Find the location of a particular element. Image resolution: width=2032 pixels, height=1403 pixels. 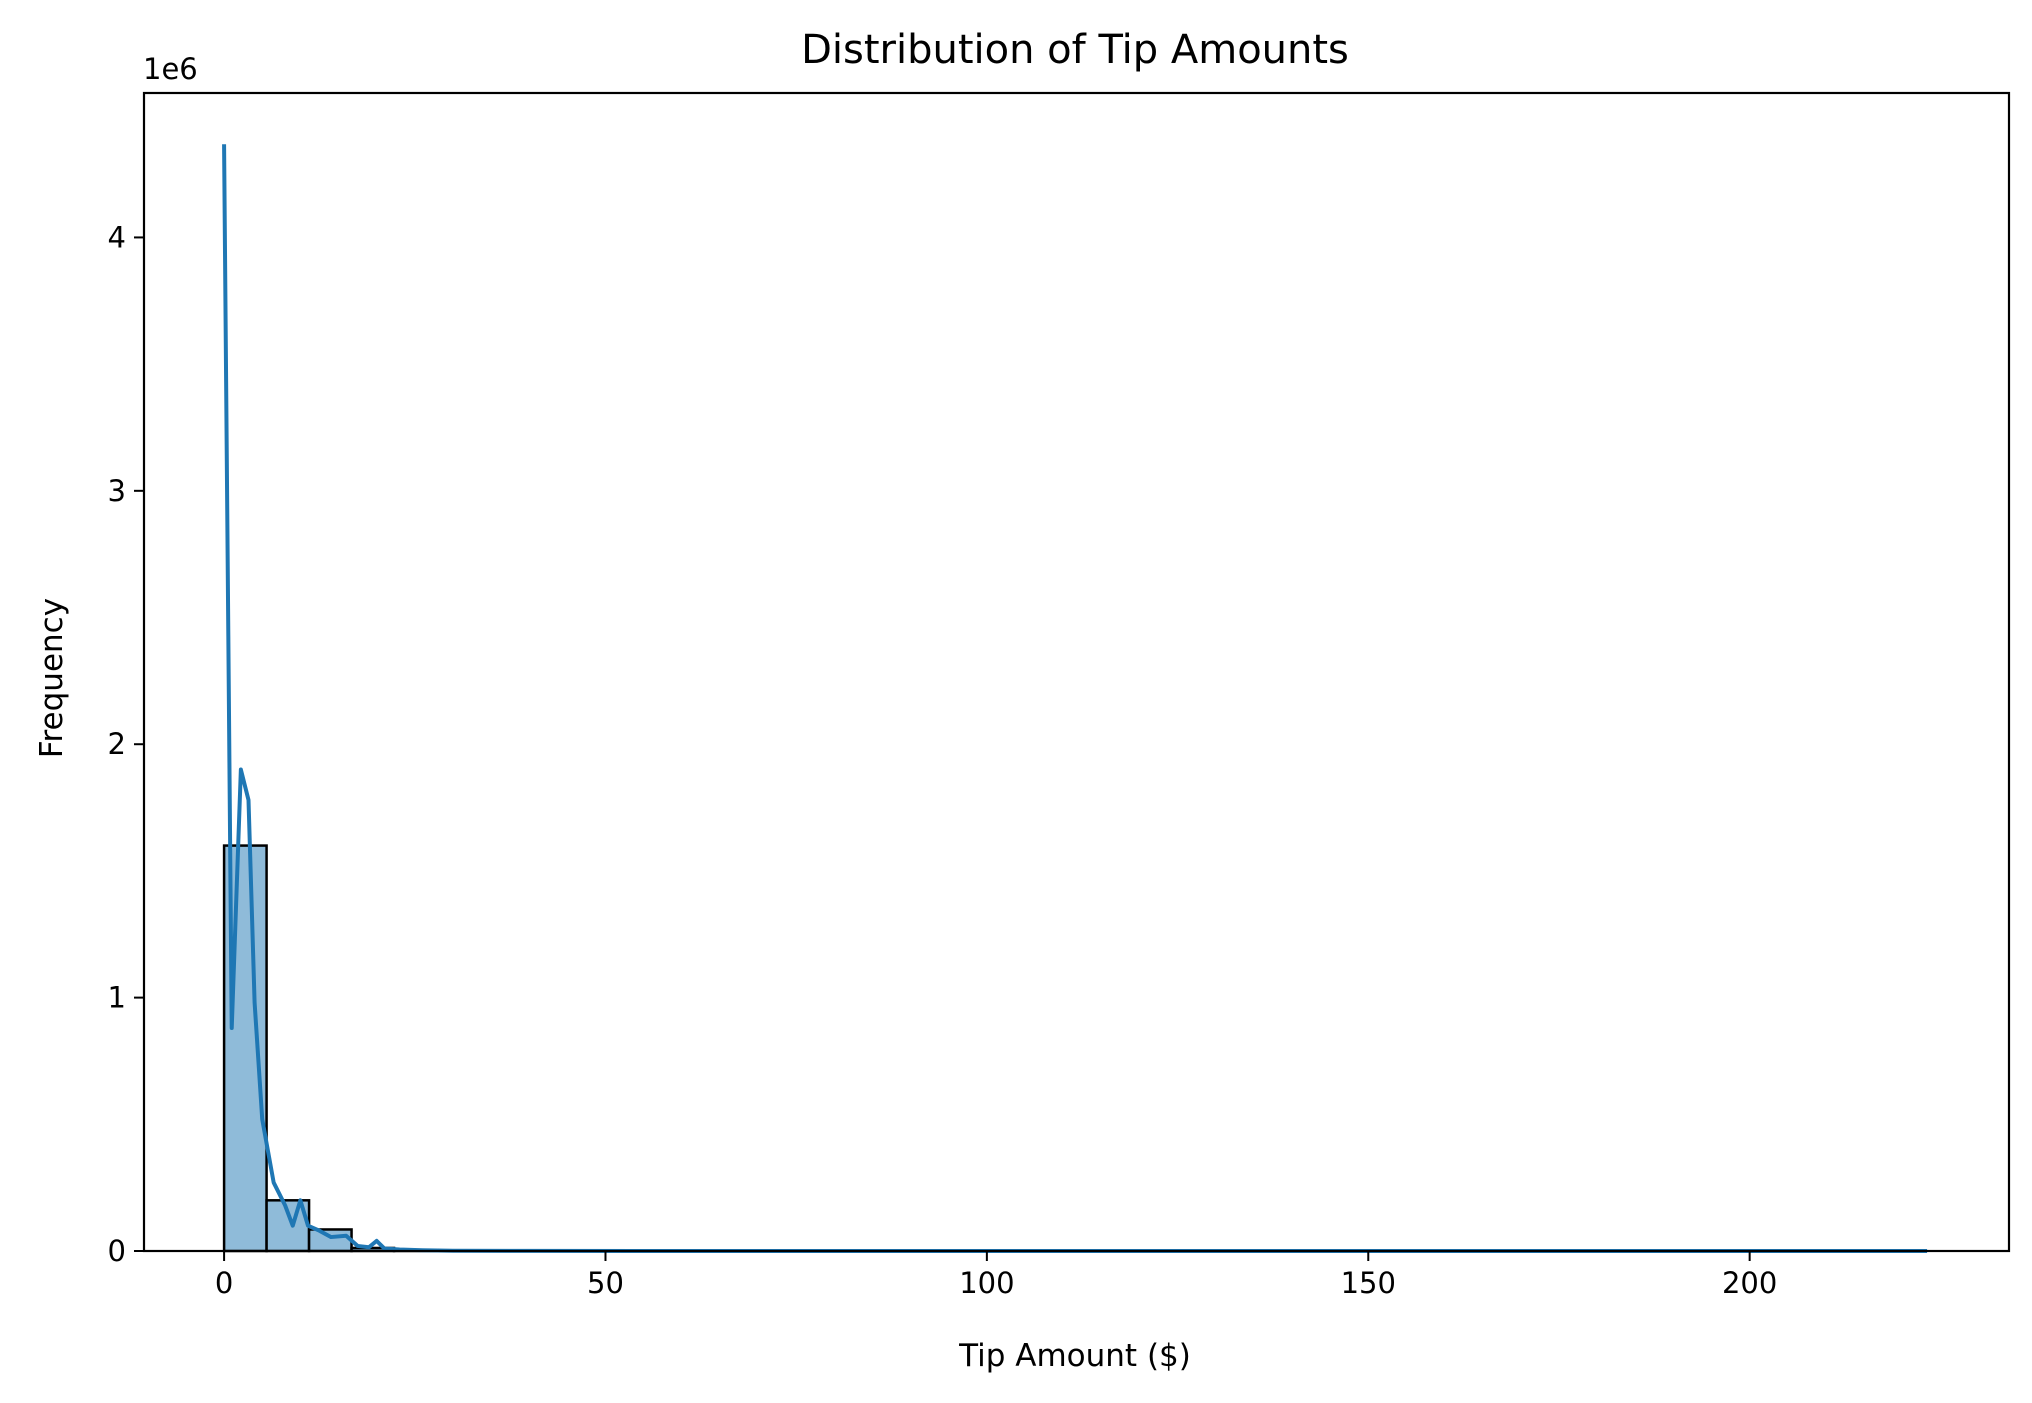

x-axis-label: Tip Amount ($) is located at coordinates (1074, 1356).